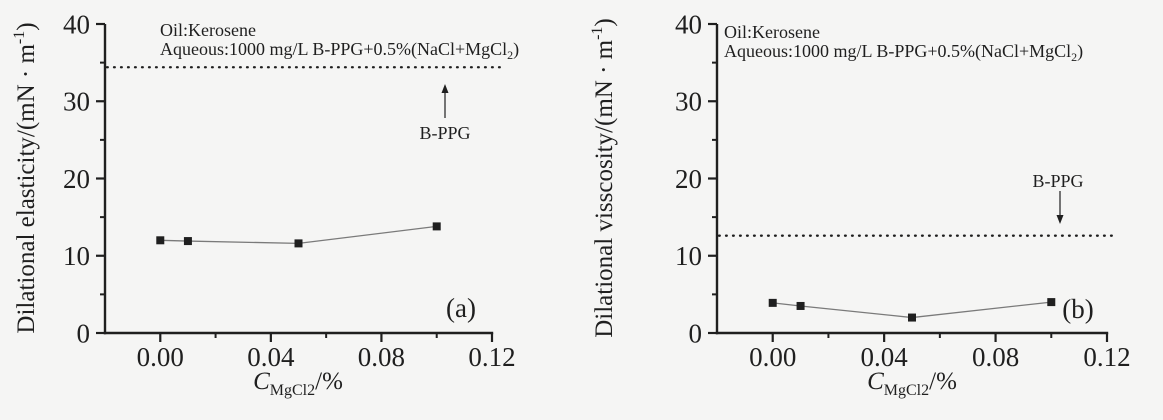  What do you see at coordinates (461, 308) in the screenshot?
I see `panel-letter: (a)` at bounding box center [461, 308].